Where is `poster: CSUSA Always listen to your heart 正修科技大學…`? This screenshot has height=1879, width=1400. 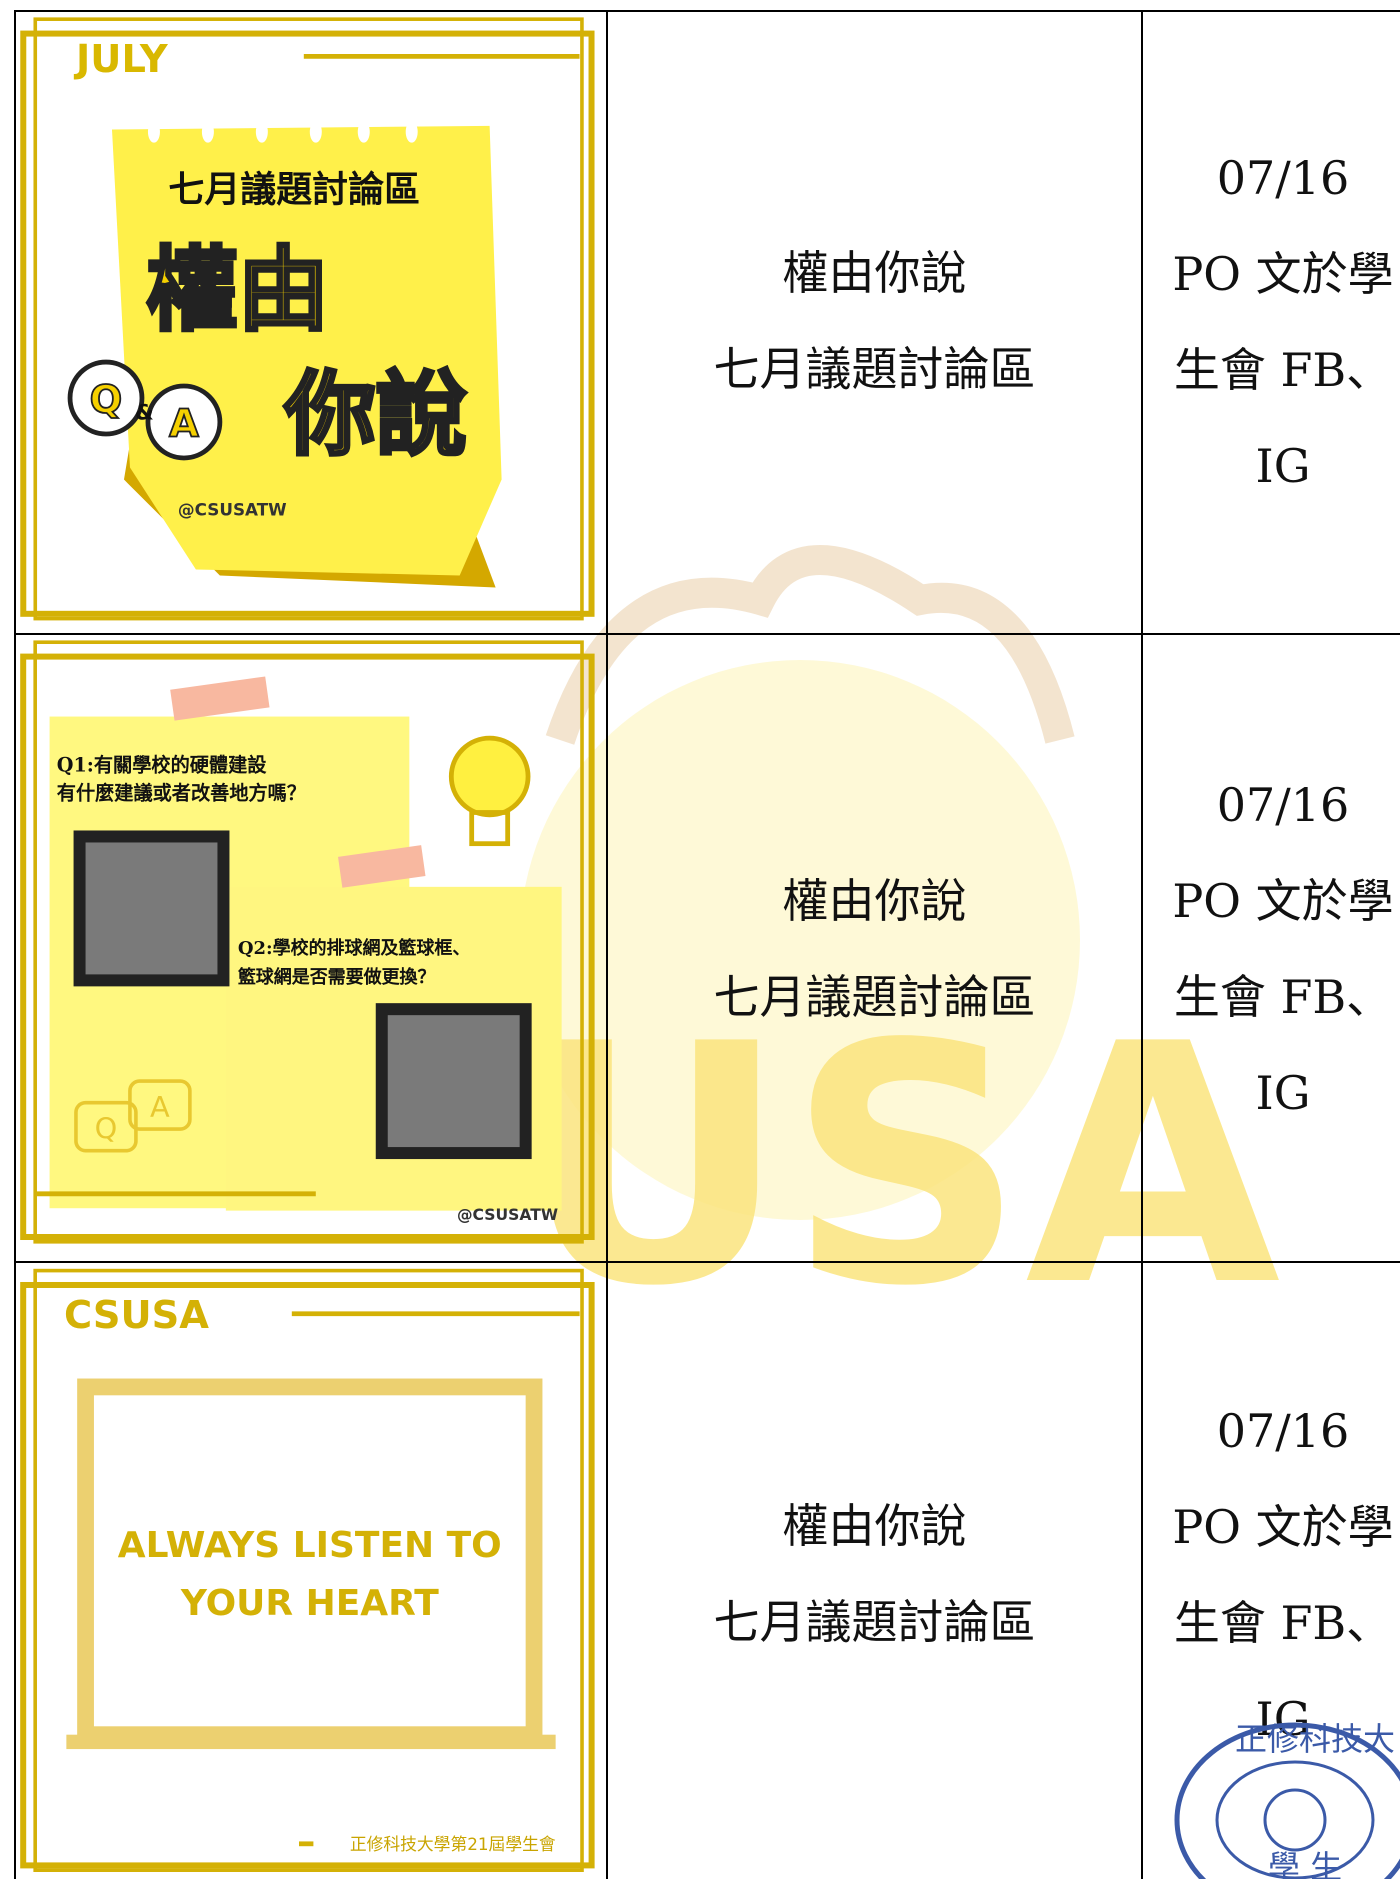 poster: CSUSA Always listen to your heart 正修科技大學… is located at coordinates (307, 1570).